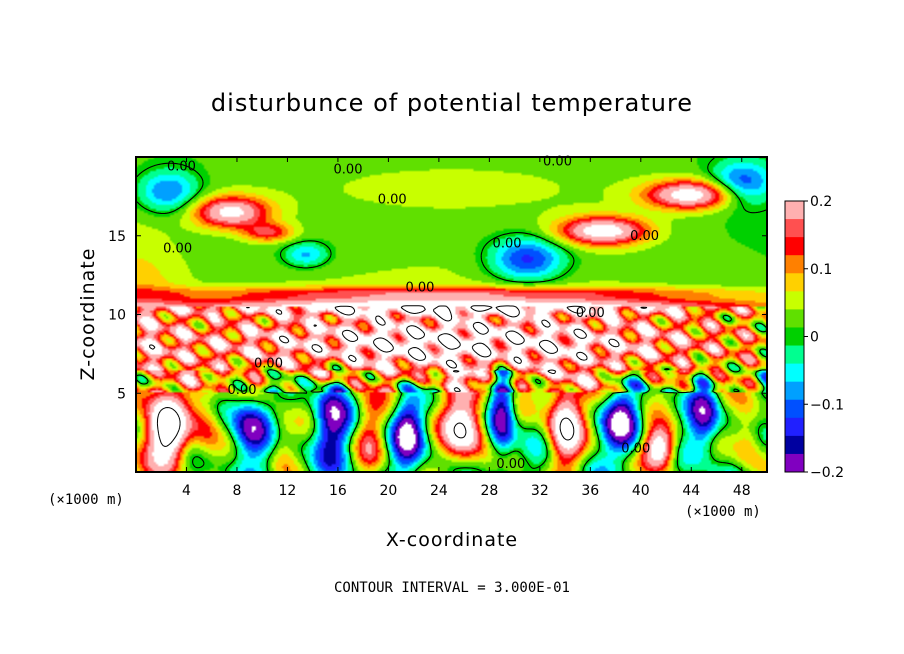  Describe the element at coordinates (288, 491) in the screenshot. I see `x-tick-label: 12` at that location.